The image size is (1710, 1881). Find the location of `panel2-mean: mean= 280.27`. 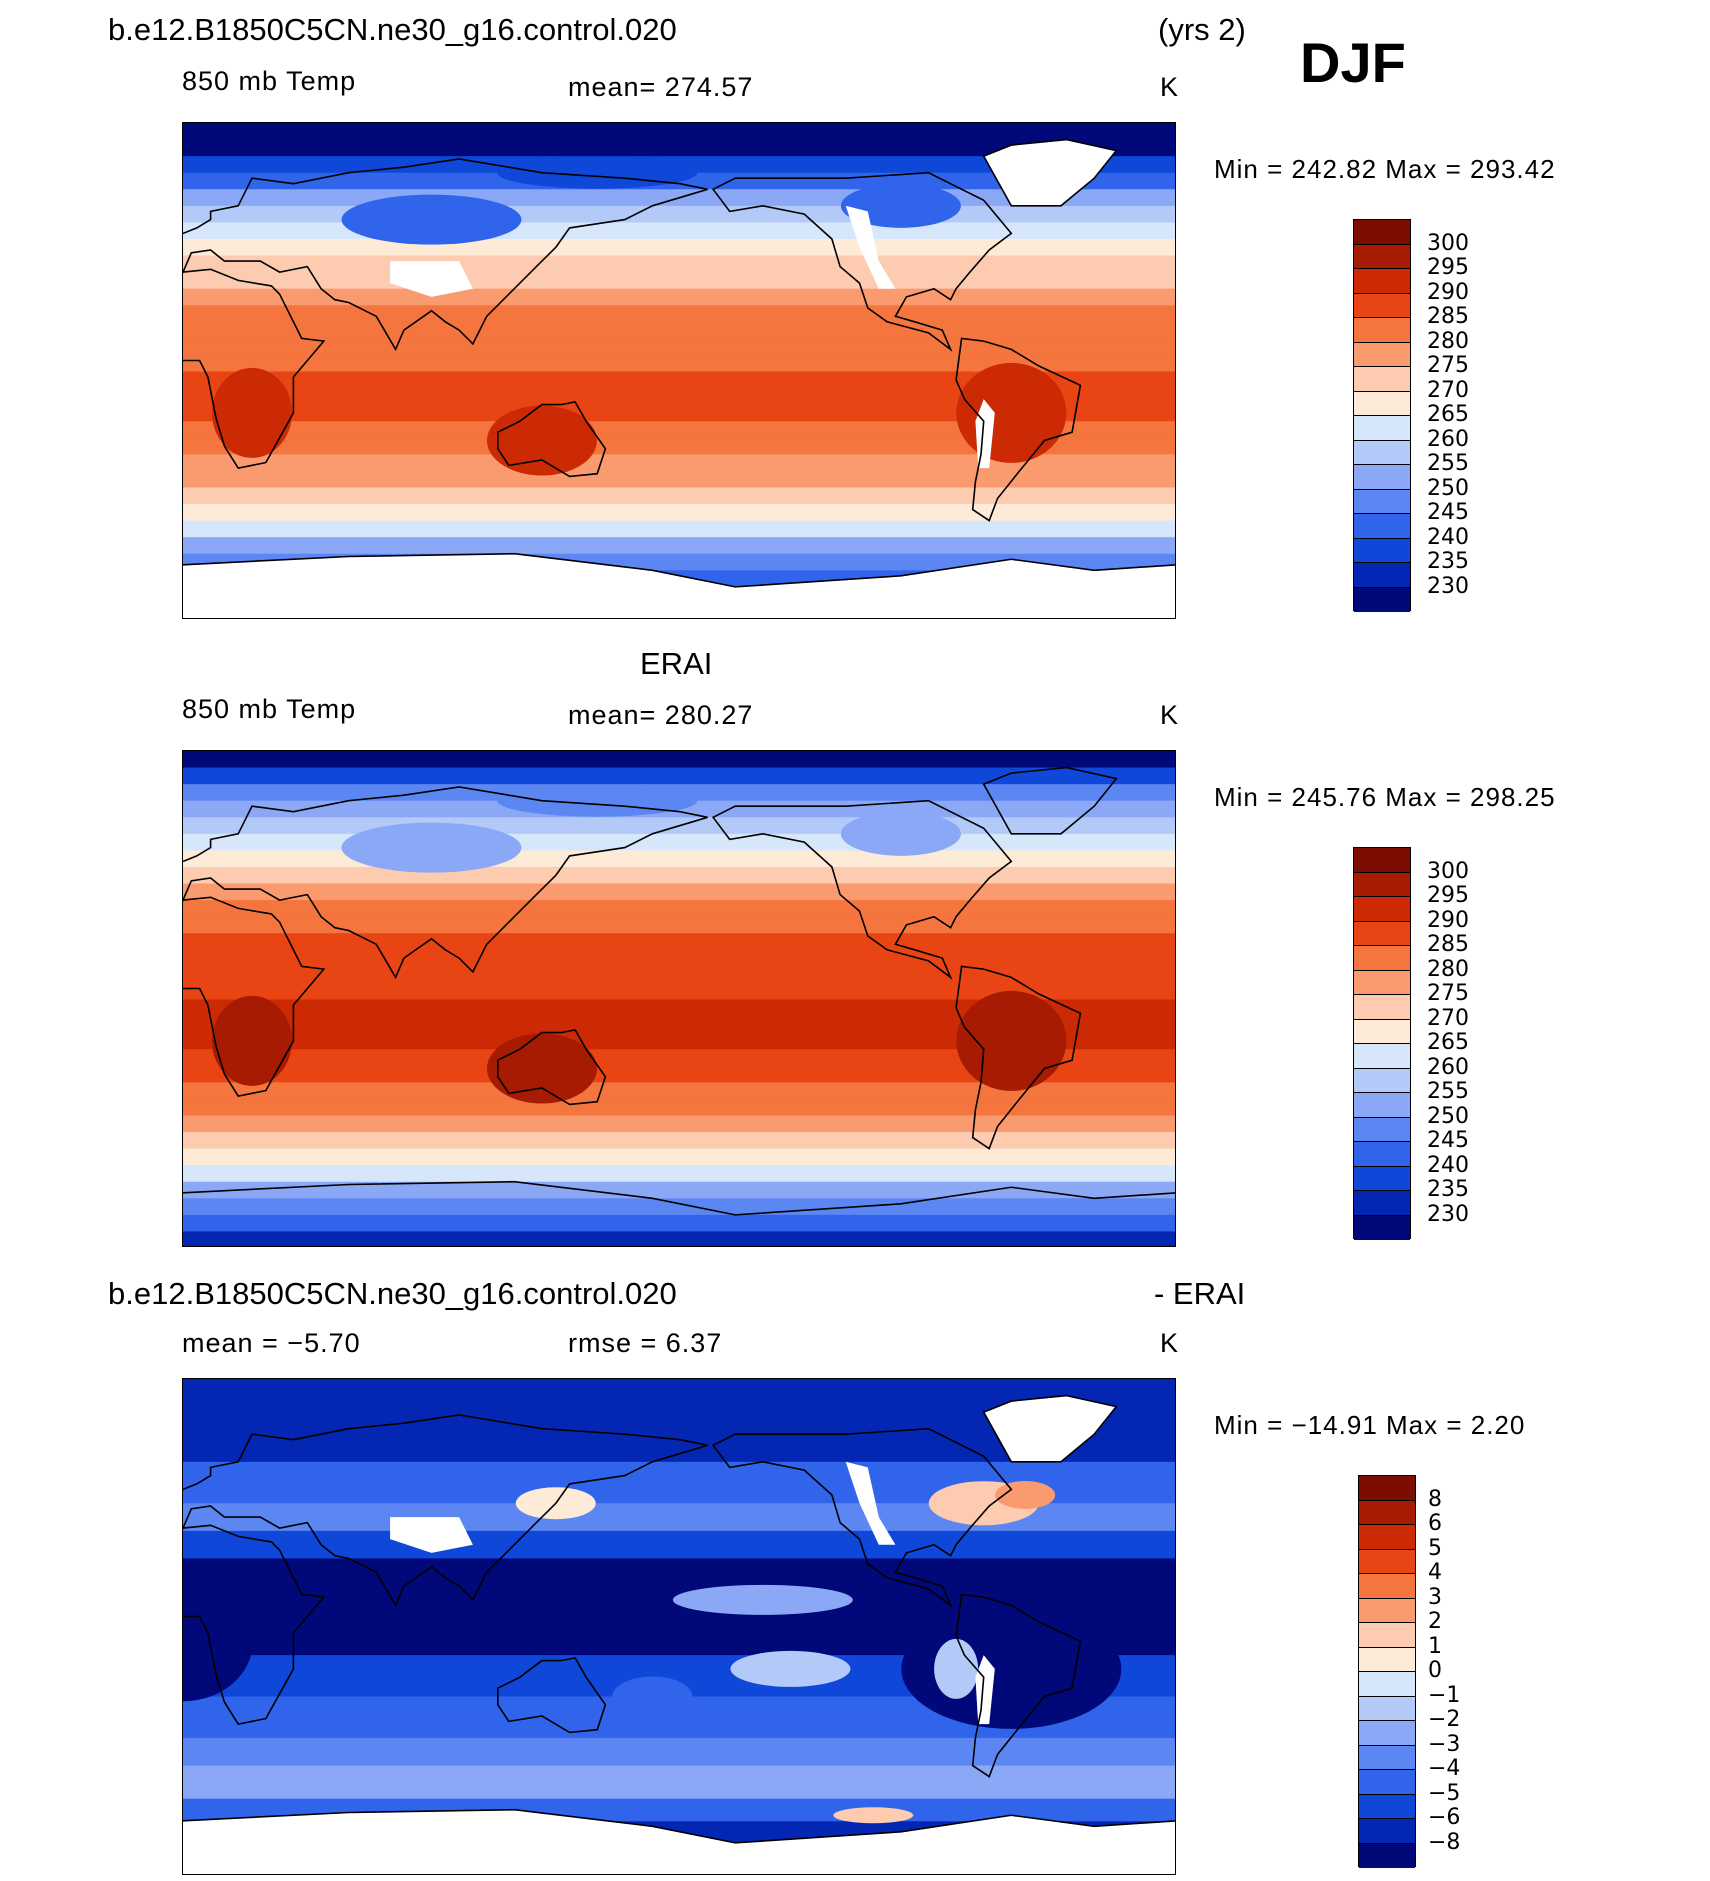

panel2-mean: mean= 280.27 is located at coordinates (661, 715).